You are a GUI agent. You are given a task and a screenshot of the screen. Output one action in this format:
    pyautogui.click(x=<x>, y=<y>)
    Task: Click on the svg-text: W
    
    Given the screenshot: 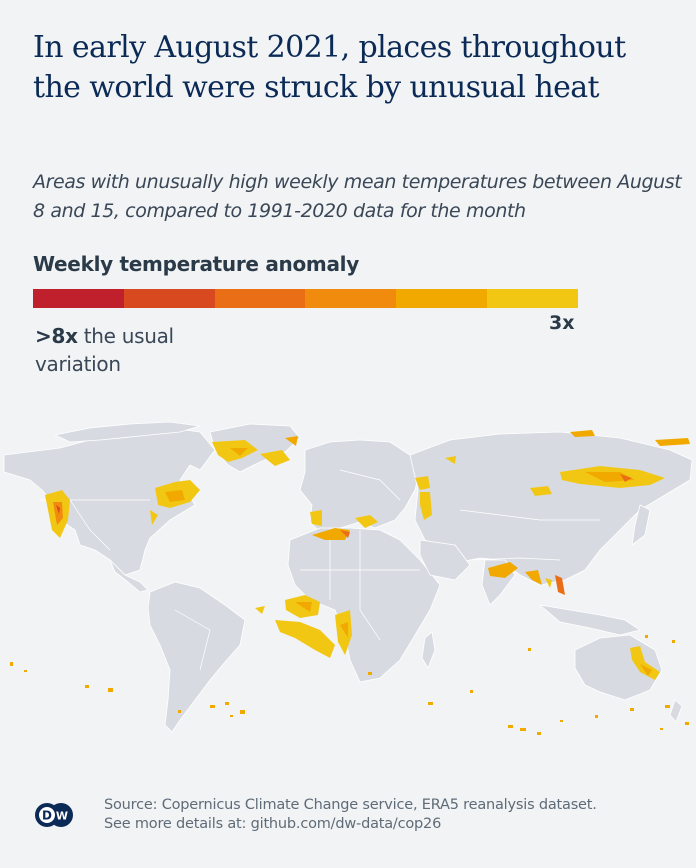 What is the action you would take?
    pyautogui.click(x=62, y=816)
    